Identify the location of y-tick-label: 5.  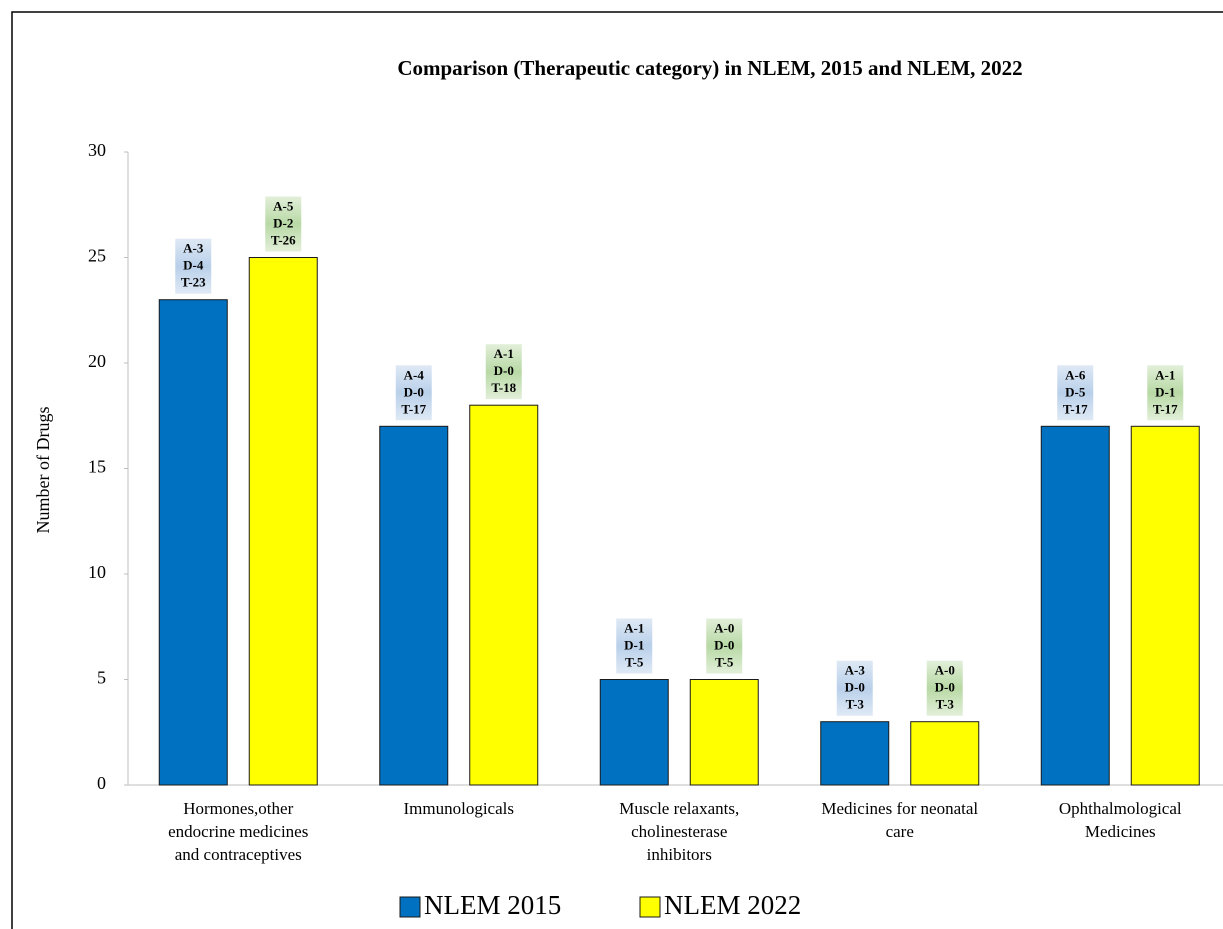
(101, 678).